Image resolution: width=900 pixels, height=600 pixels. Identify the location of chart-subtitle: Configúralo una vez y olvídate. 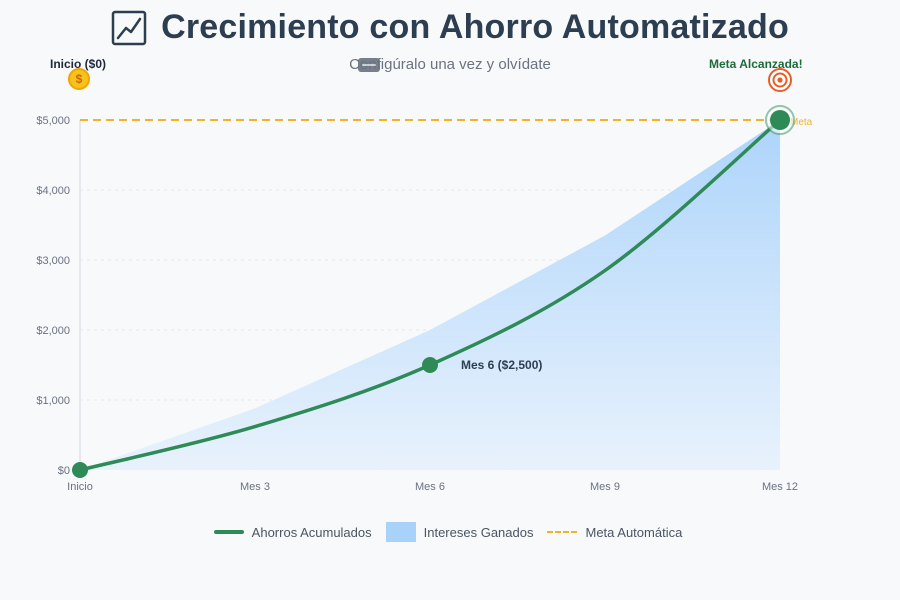
(450, 64).